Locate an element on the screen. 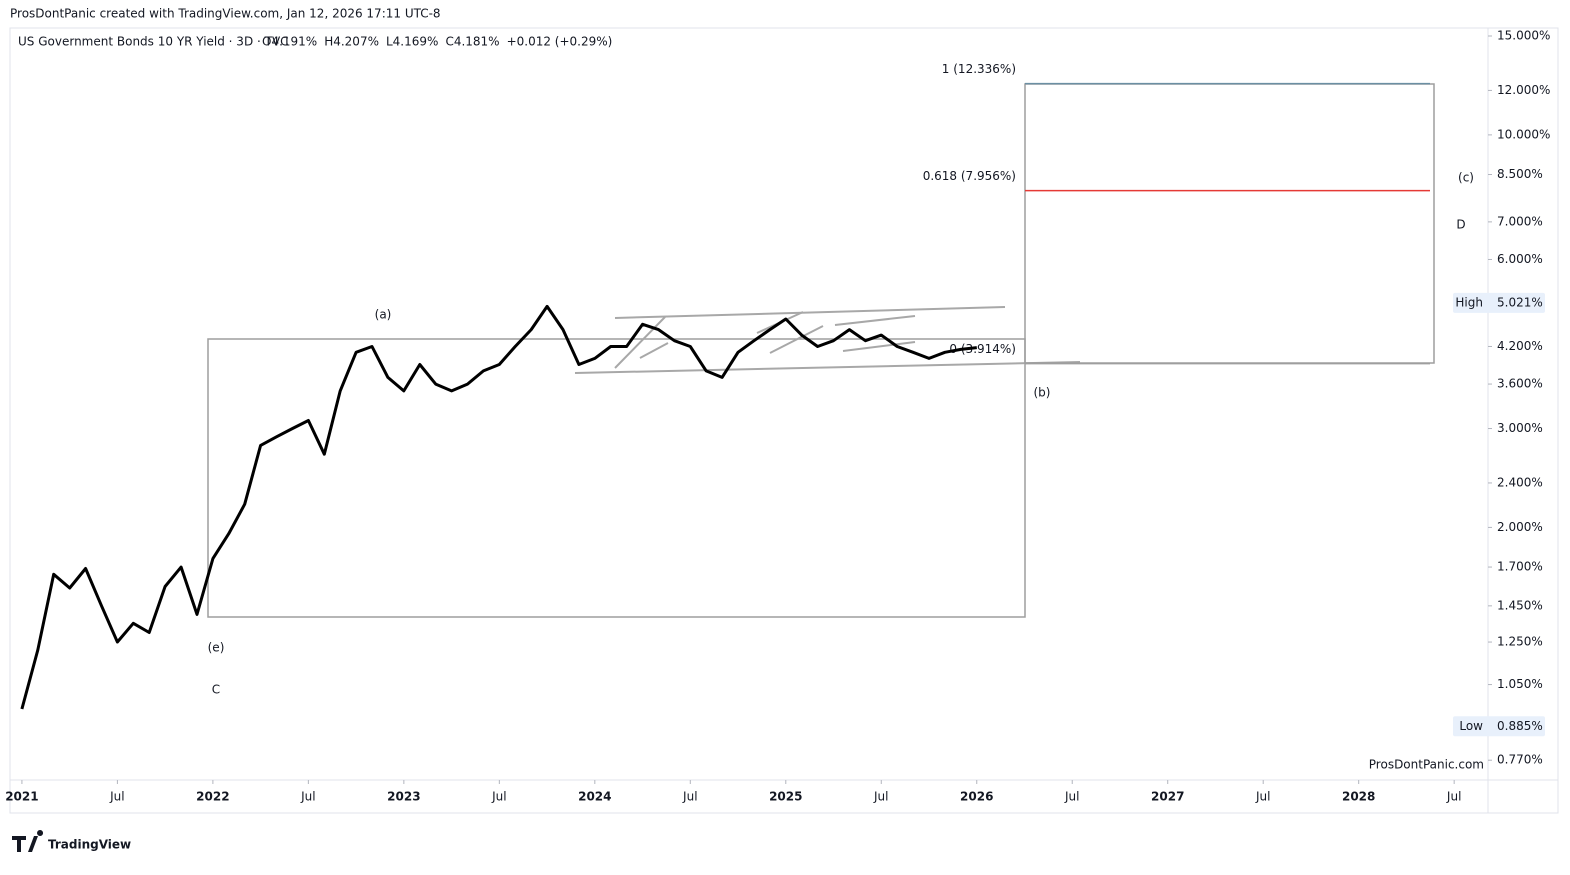  wave-label: D is located at coordinates (1460, 225).